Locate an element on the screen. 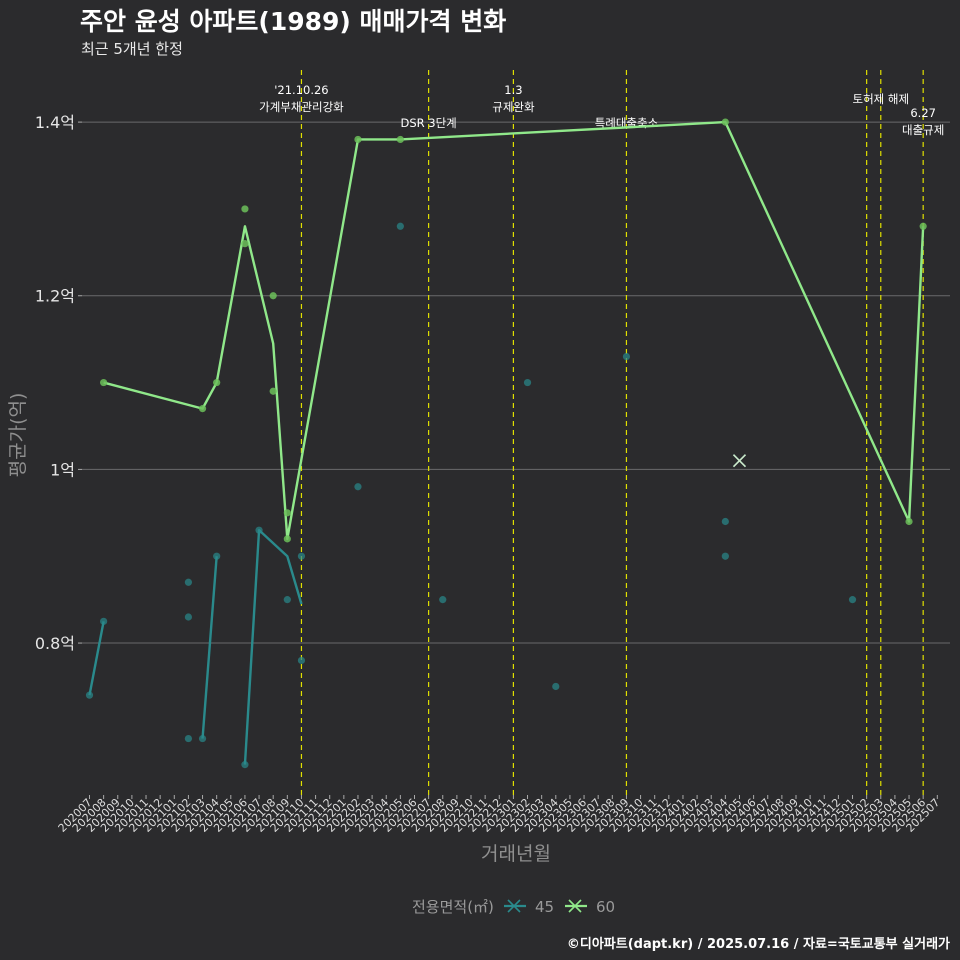 Image resolution: width=960 pixels, height=960 pixels. chart-subtitle: 최근 5개년 한정 is located at coordinates (132, 49).